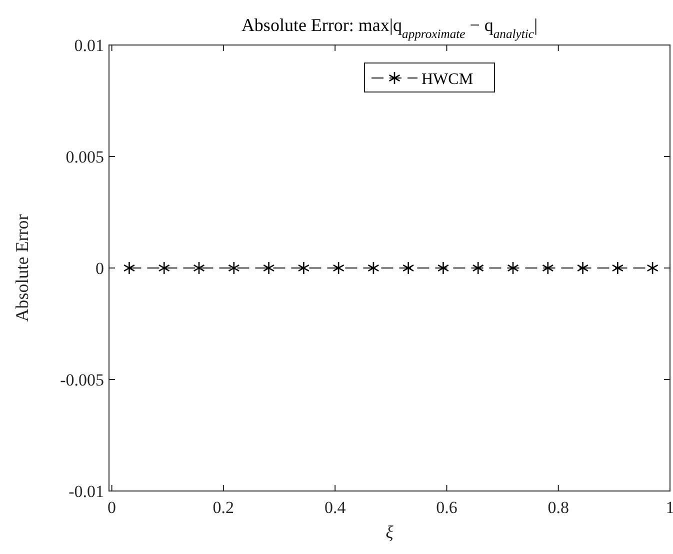  What do you see at coordinates (669, 507) in the screenshot?
I see `x-tick-label: 1` at bounding box center [669, 507].